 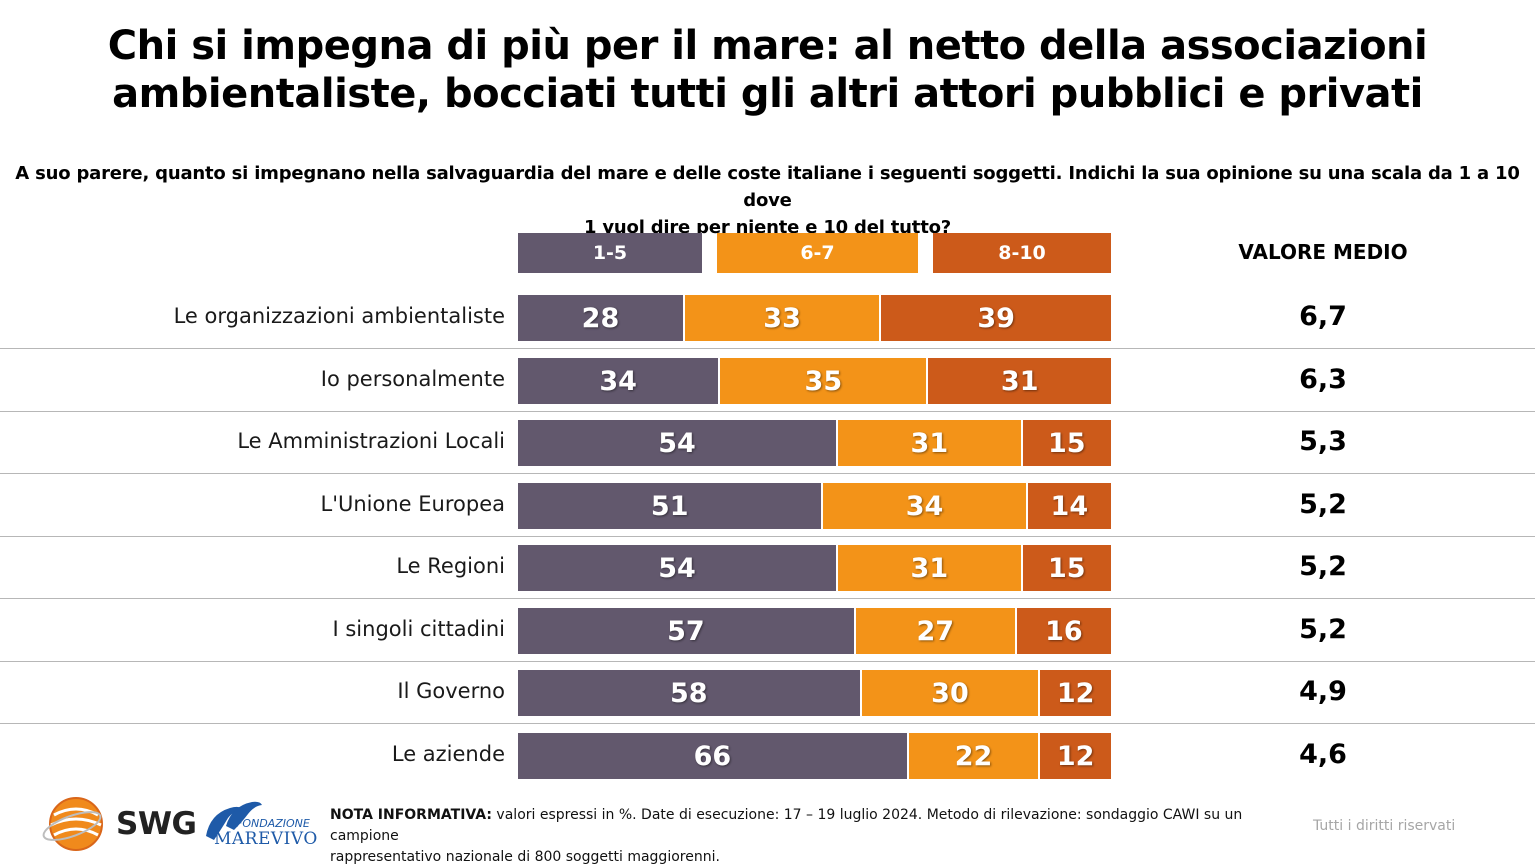 I want to click on data-label: 57, so click(x=686, y=631).